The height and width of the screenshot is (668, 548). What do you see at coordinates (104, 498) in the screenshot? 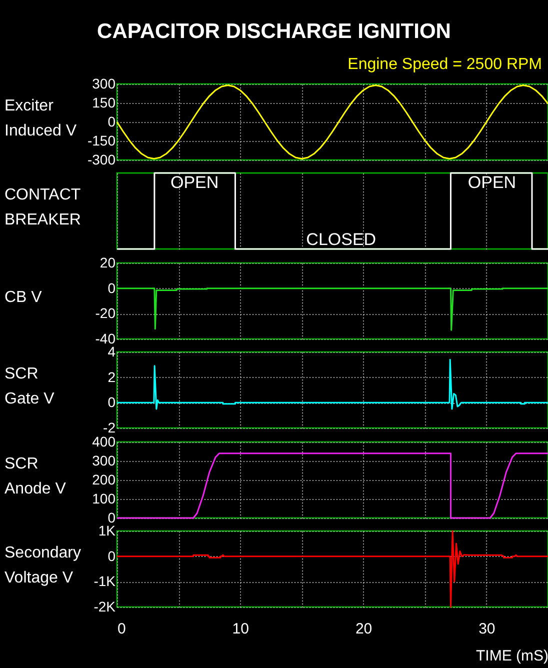
I see `y-tick-label: 100` at bounding box center [104, 498].